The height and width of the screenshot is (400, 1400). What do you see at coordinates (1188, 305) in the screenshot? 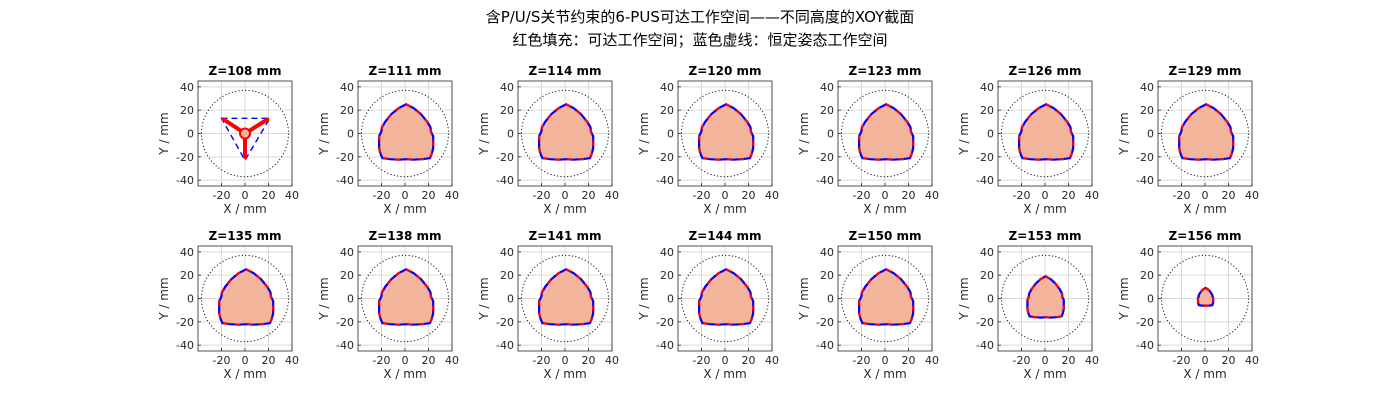
I see `subplot: -20 0 20 40 -40 -20 0 20 40 X / mm Y / mm Z=156 mm` at bounding box center [1188, 305].